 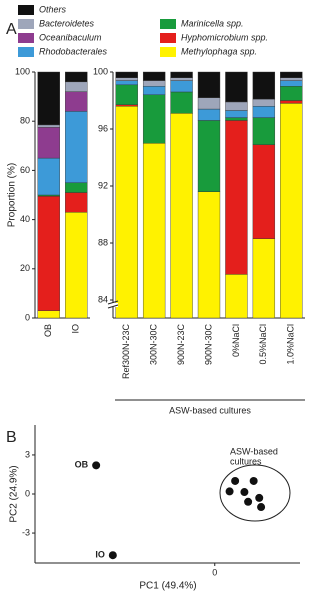 I want to click on y-tick-label: 88, so click(x=103, y=242).